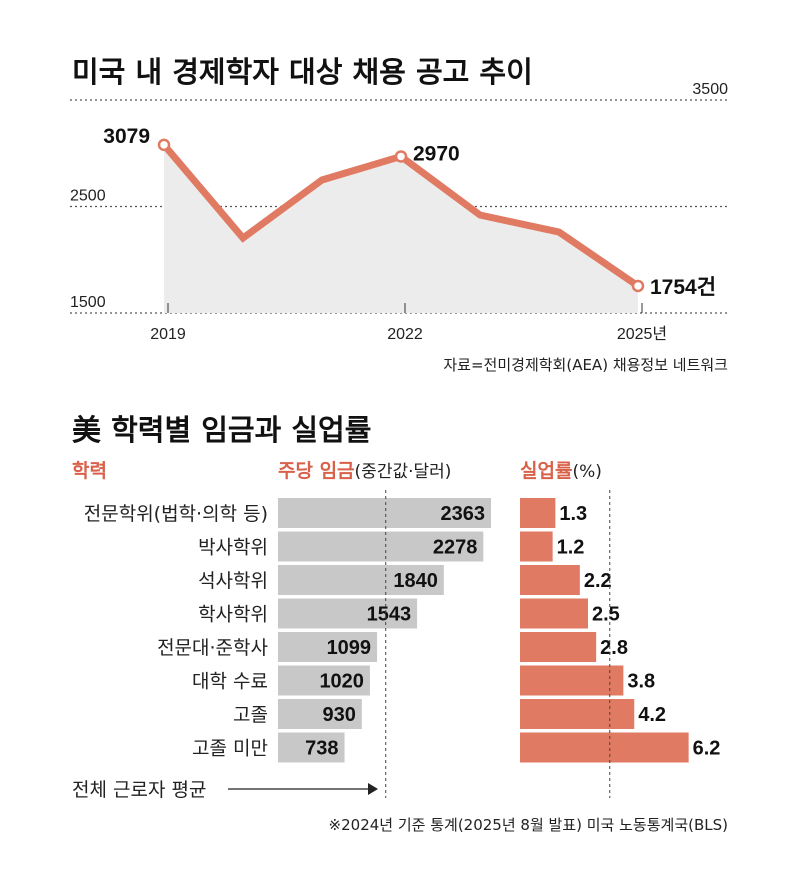  I want to click on wage-header: 주당 임금(중간값·달러), so click(364, 471).